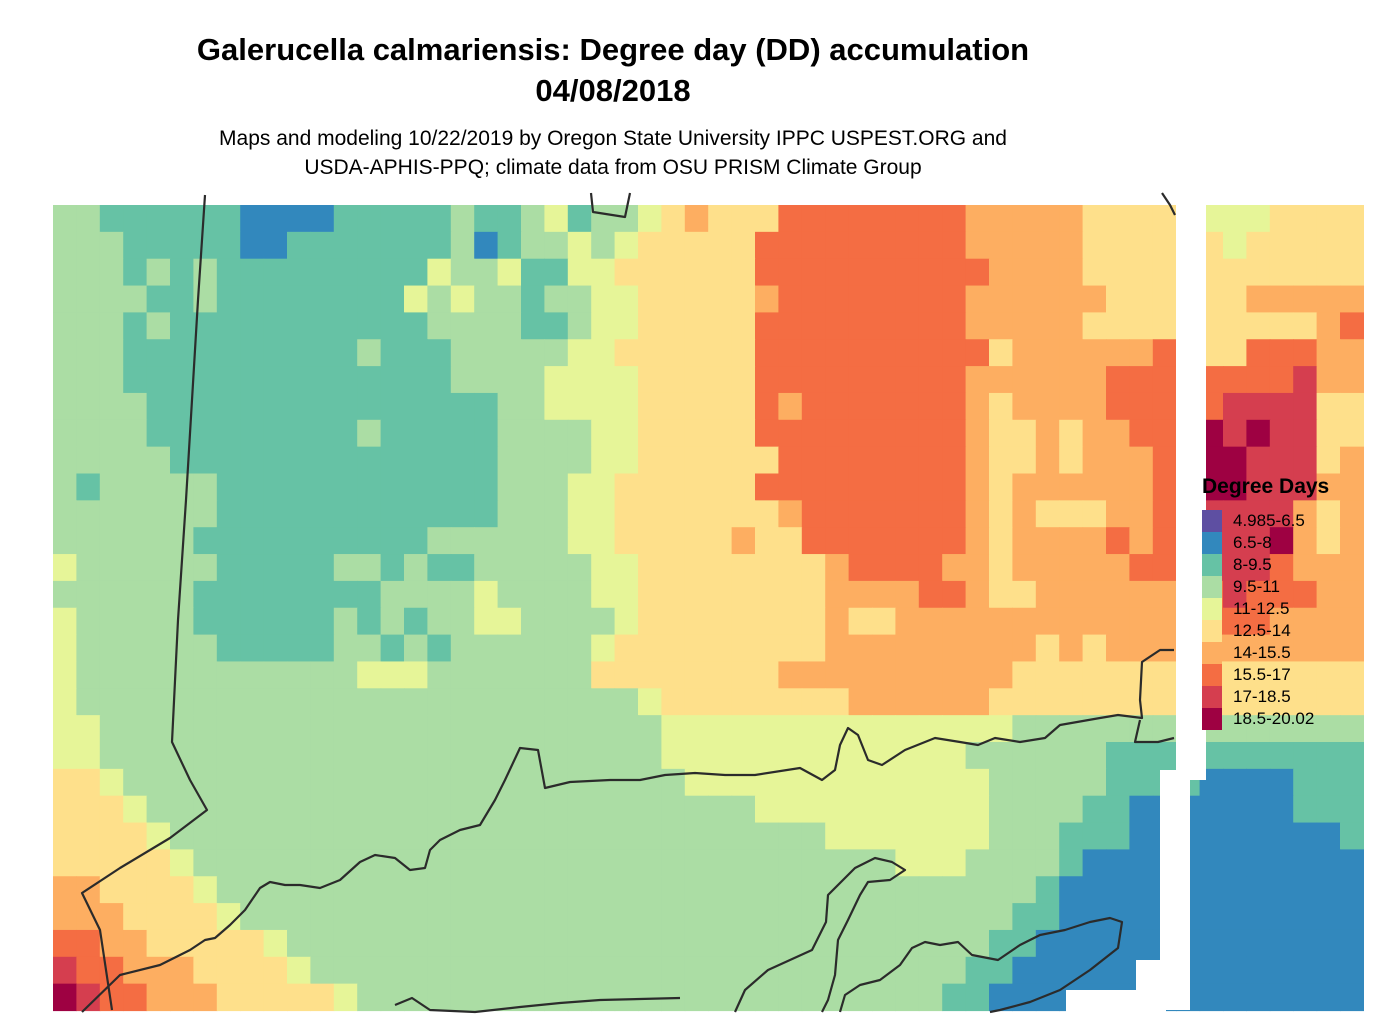 Image resolution: width=1399 pixels, height=1020 pixels. I want to click on state-boundary-north-b, so click(1168, 204).